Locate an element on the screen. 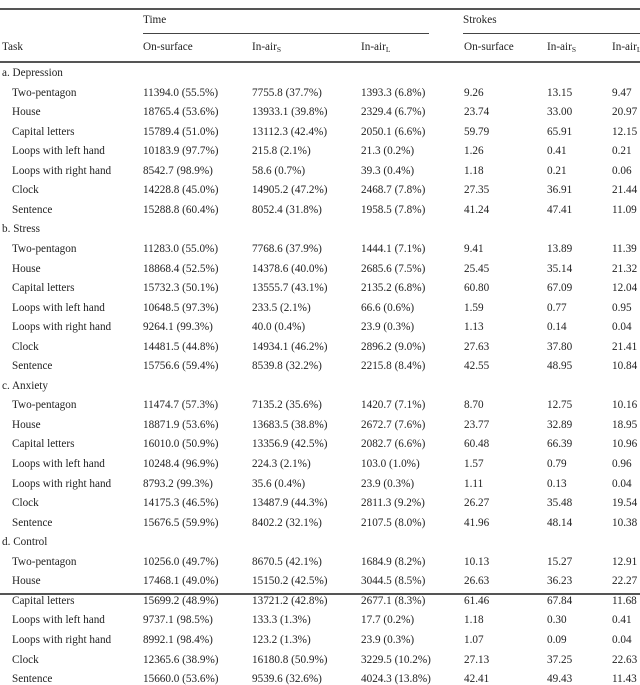  table-cell: 0.96 is located at coordinates (622, 464).